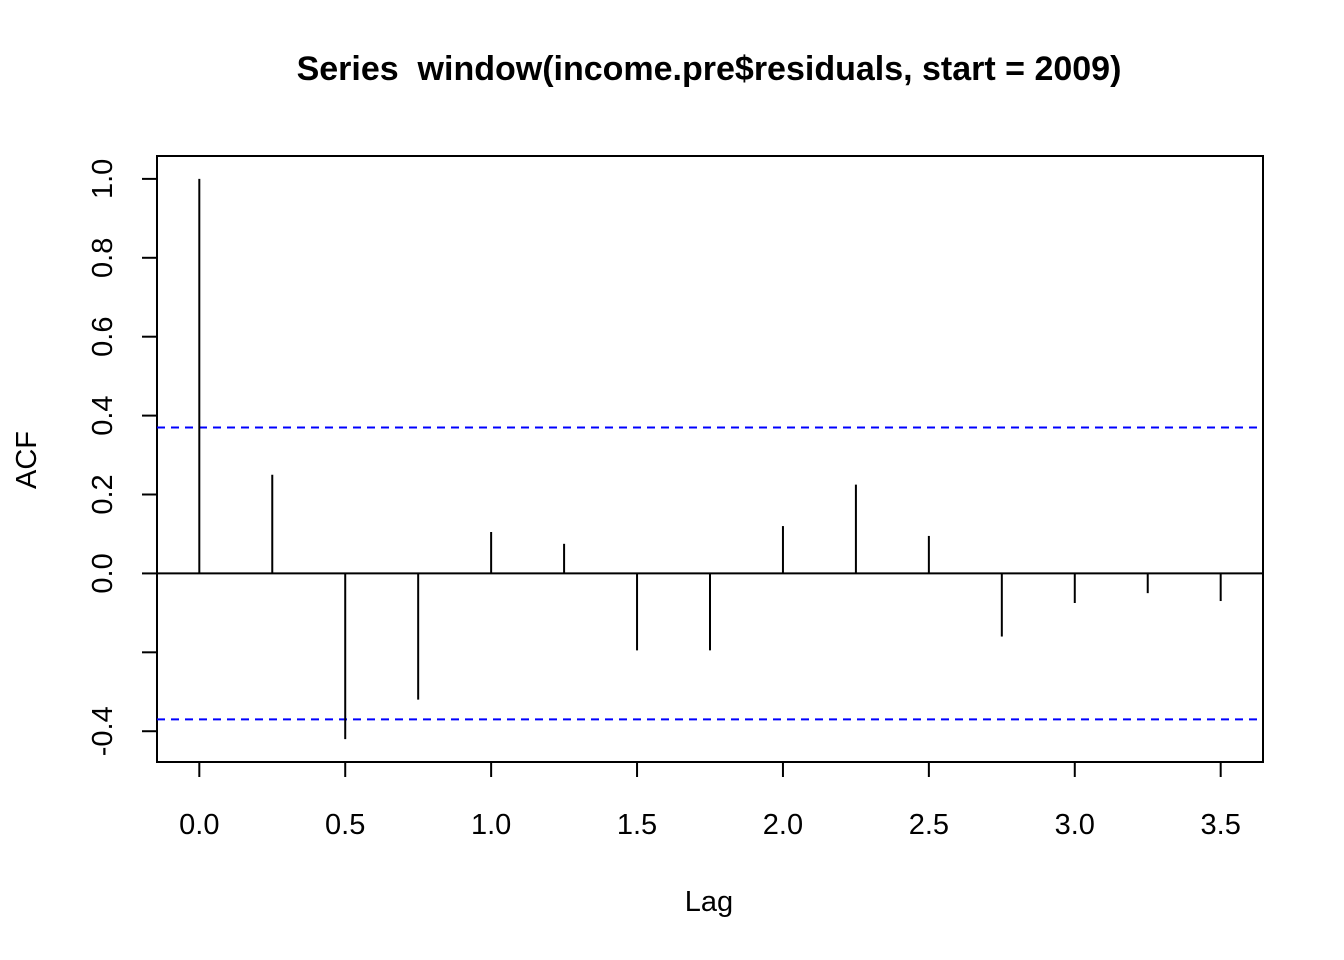  Describe the element at coordinates (103, 337) in the screenshot. I see `y-tick-label: 0.6` at that location.